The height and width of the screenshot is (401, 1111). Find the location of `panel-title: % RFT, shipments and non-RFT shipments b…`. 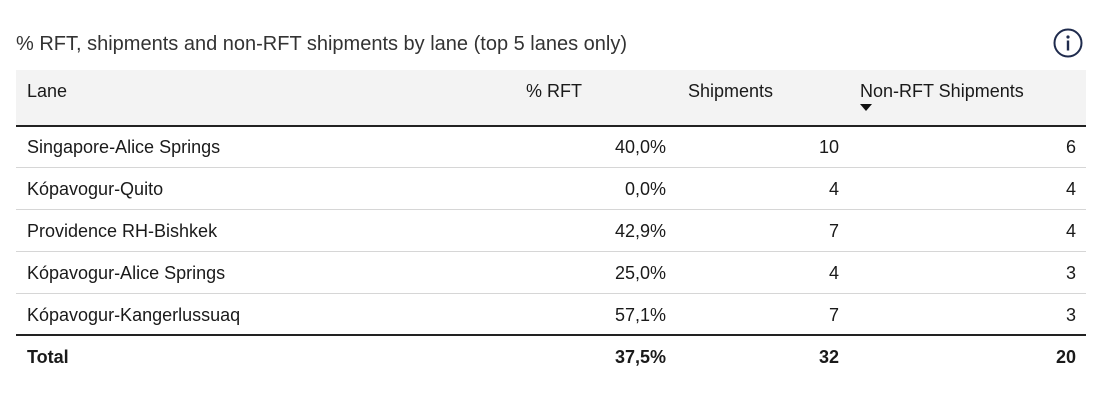

panel-title: % RFT, shipments and non-RFT shipments b… is located at coordinates (322, 44).